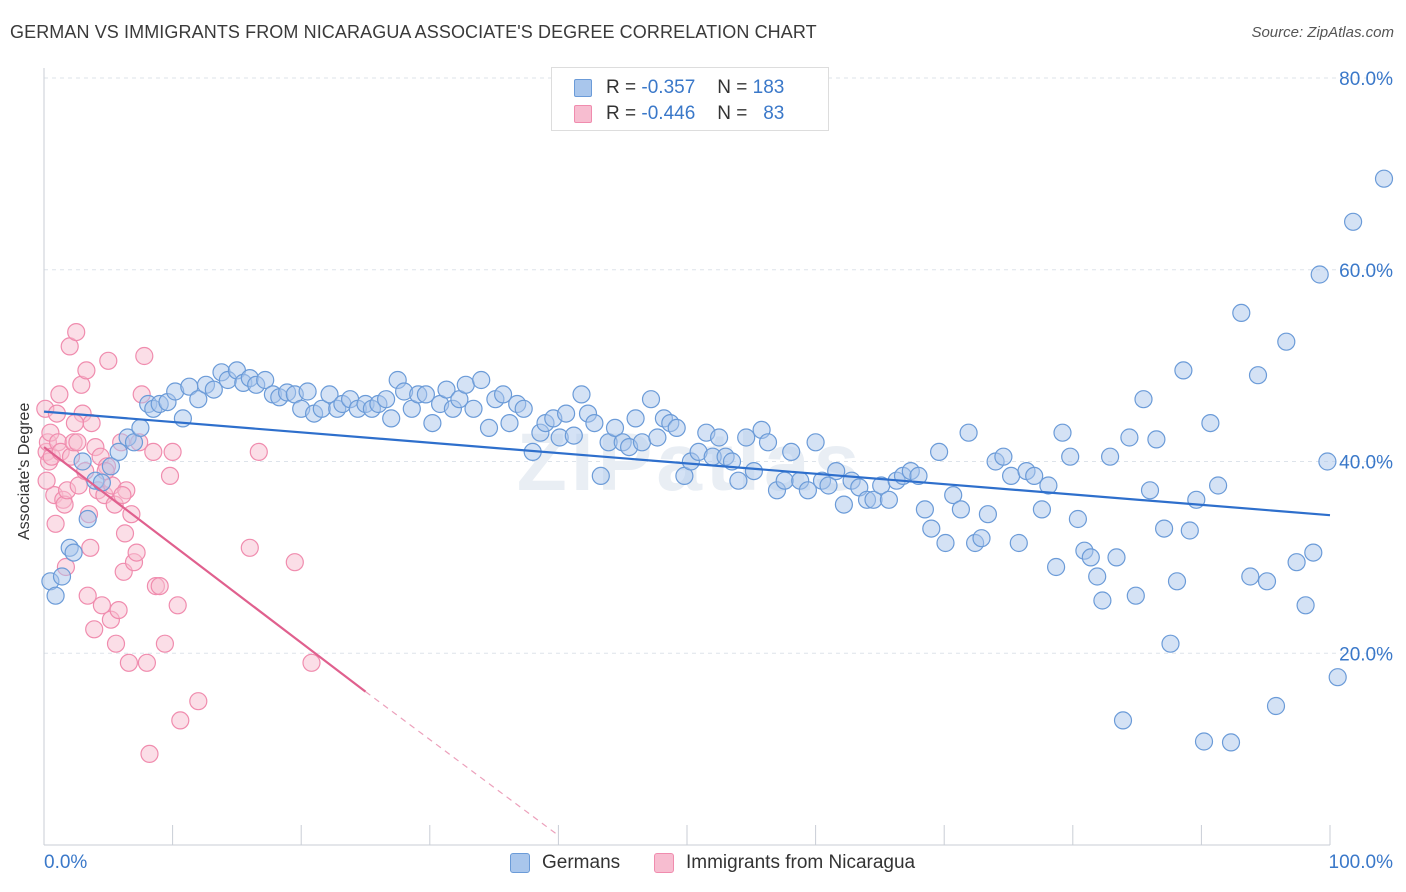  I want to click on legend-label-germans: Germans, so click(581, 862).